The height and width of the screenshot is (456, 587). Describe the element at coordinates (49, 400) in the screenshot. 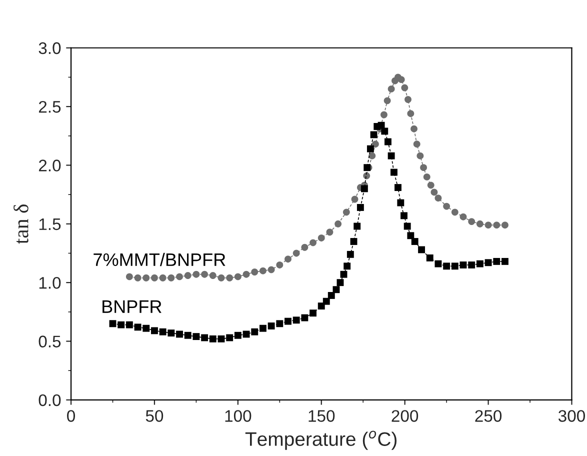

I see `y-tick-label: 0.0` at that location.